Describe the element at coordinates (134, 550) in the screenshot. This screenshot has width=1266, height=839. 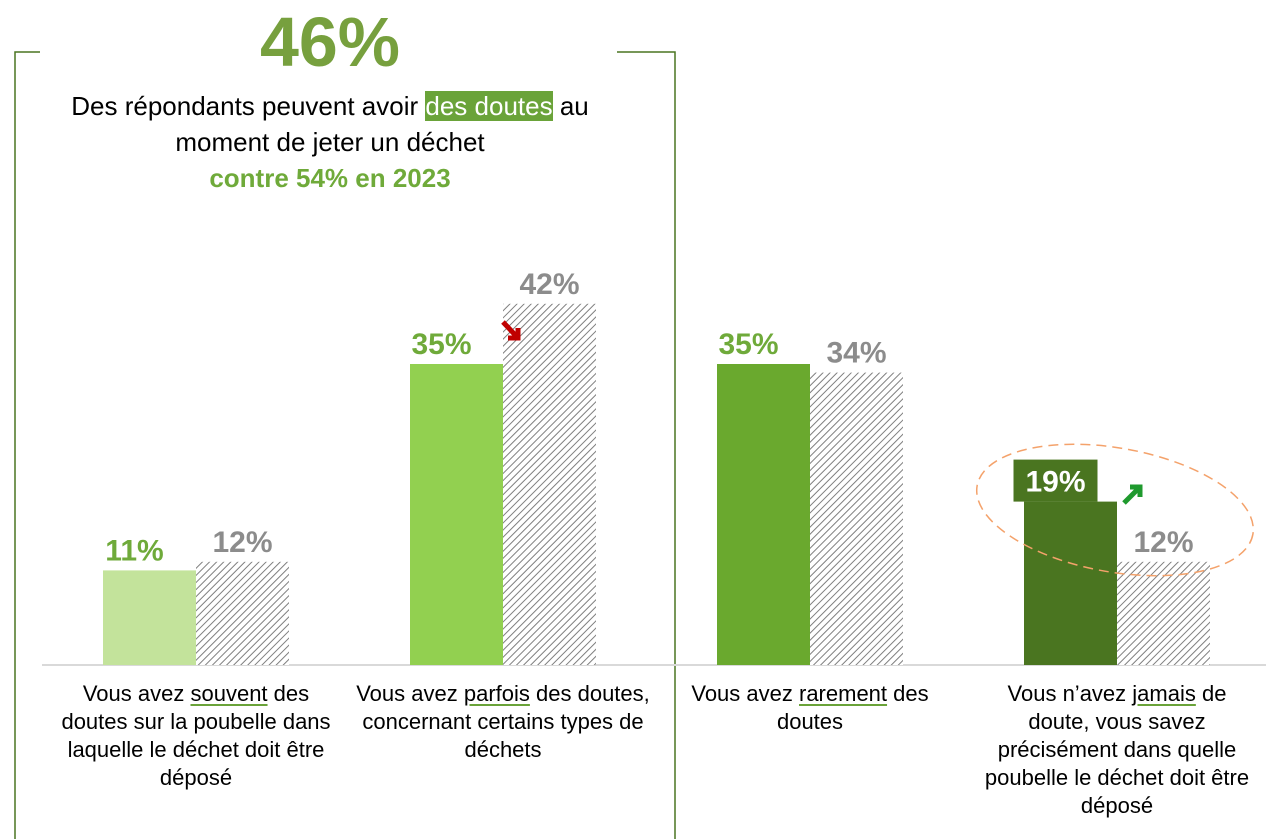
I see `value-label: 11%` at that location.